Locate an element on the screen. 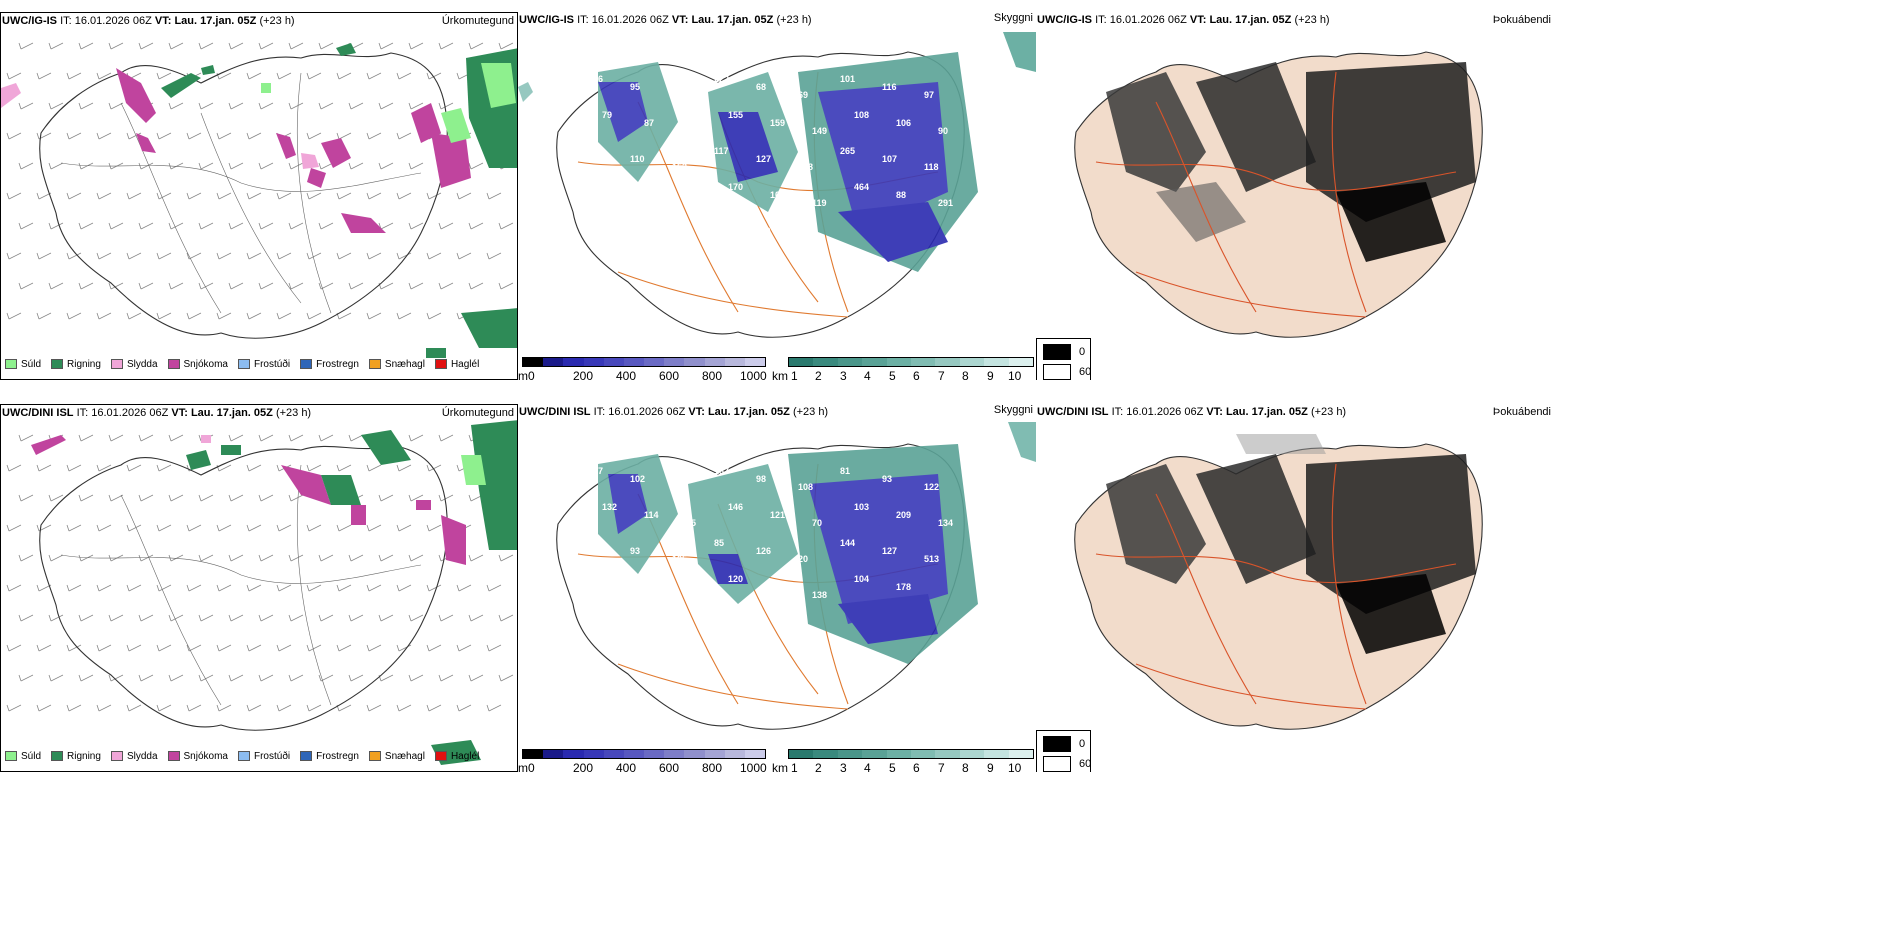  ceiling-value-label: 118 is located at coordinates (931, 167).